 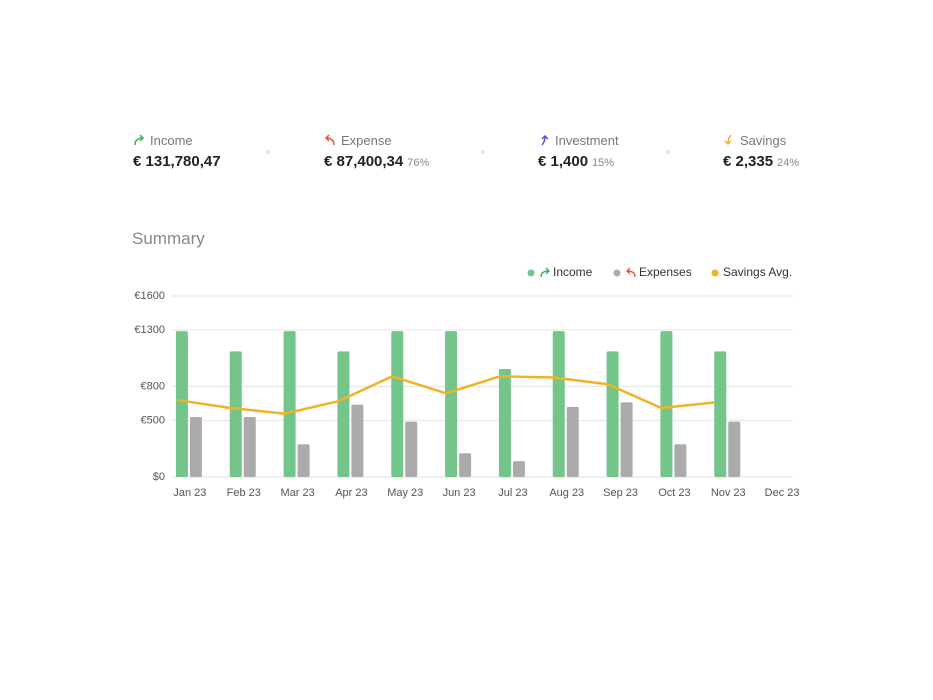 I want to click on expense-icon, so click(x=329, y=140).